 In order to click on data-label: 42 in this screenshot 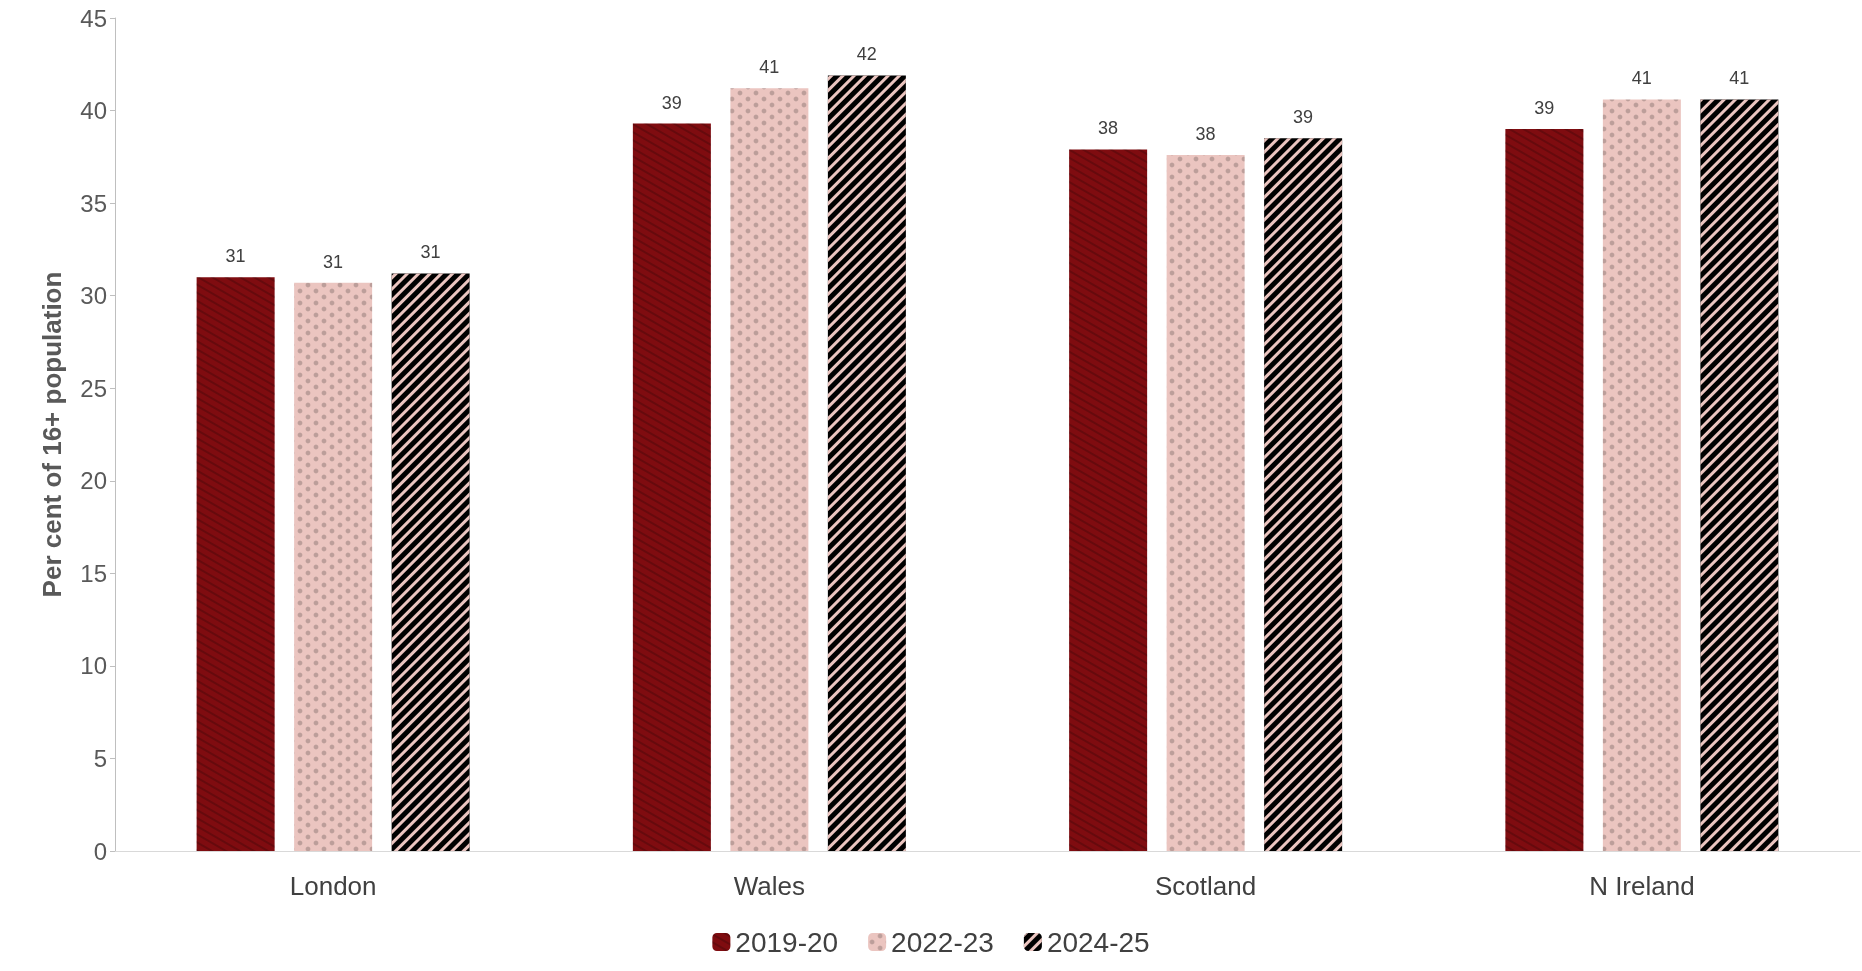, I will do `click(866, 54)`.